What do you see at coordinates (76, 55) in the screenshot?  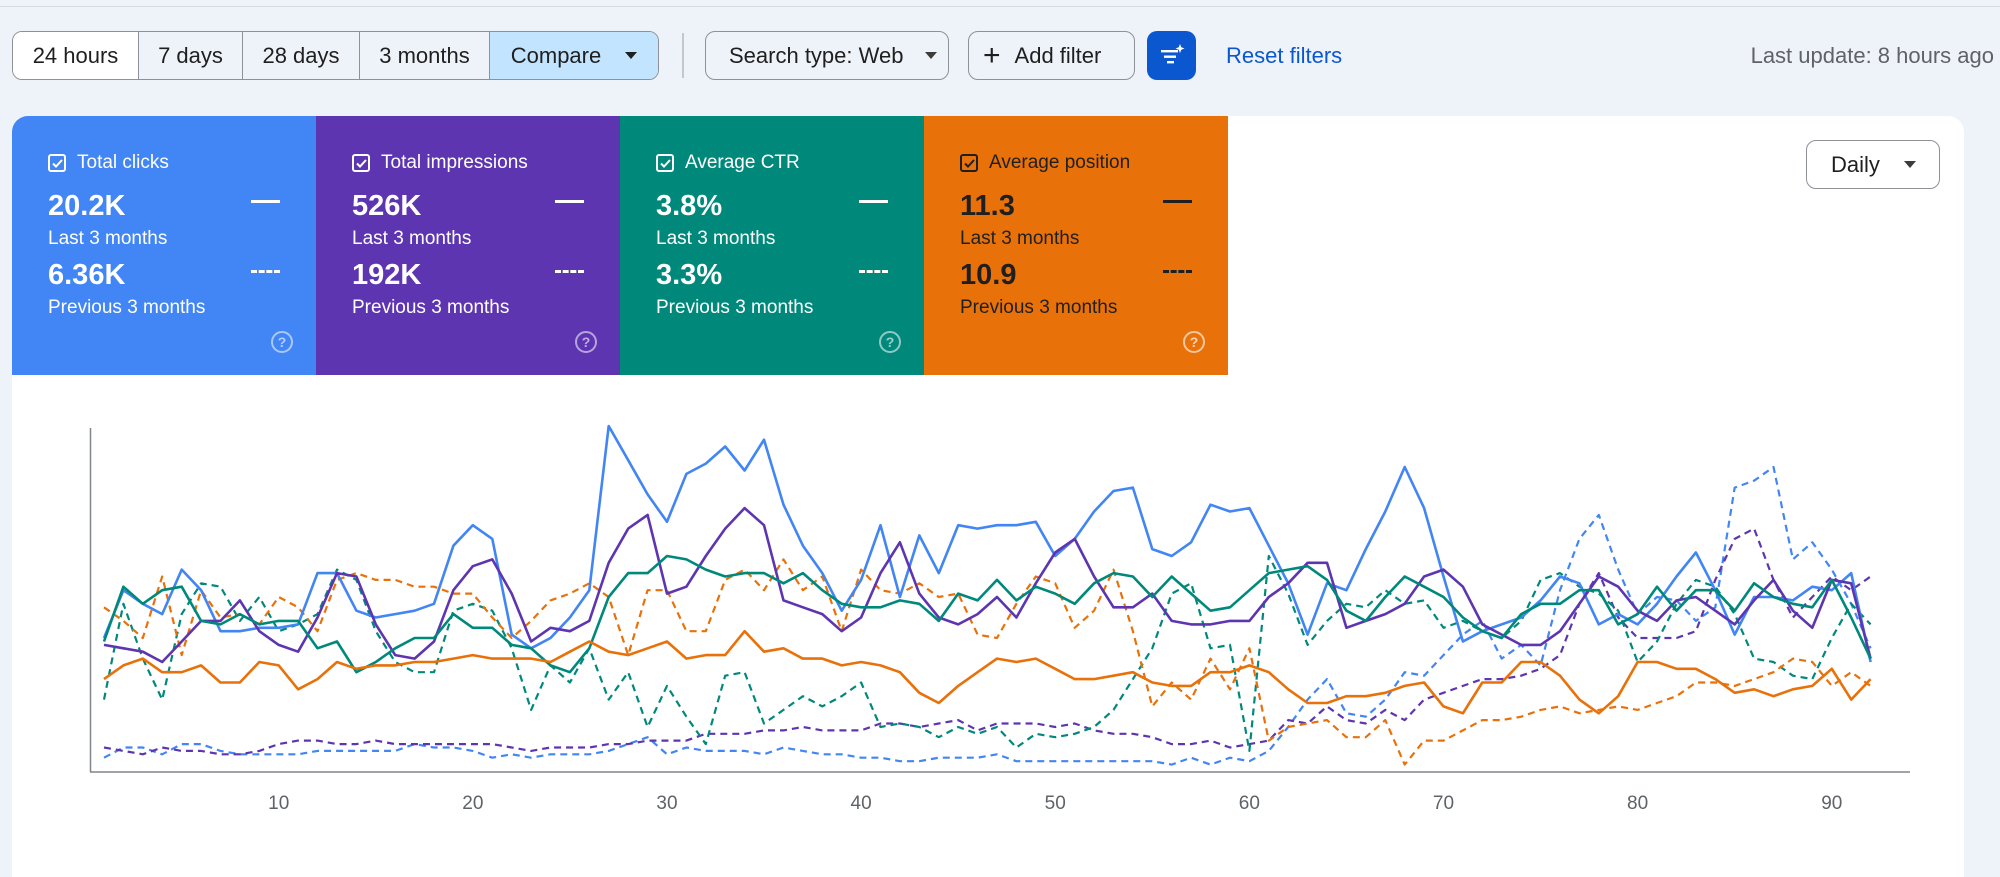 I see `range-24-hours-button: 24 hours` at bounding box center [76, 55].